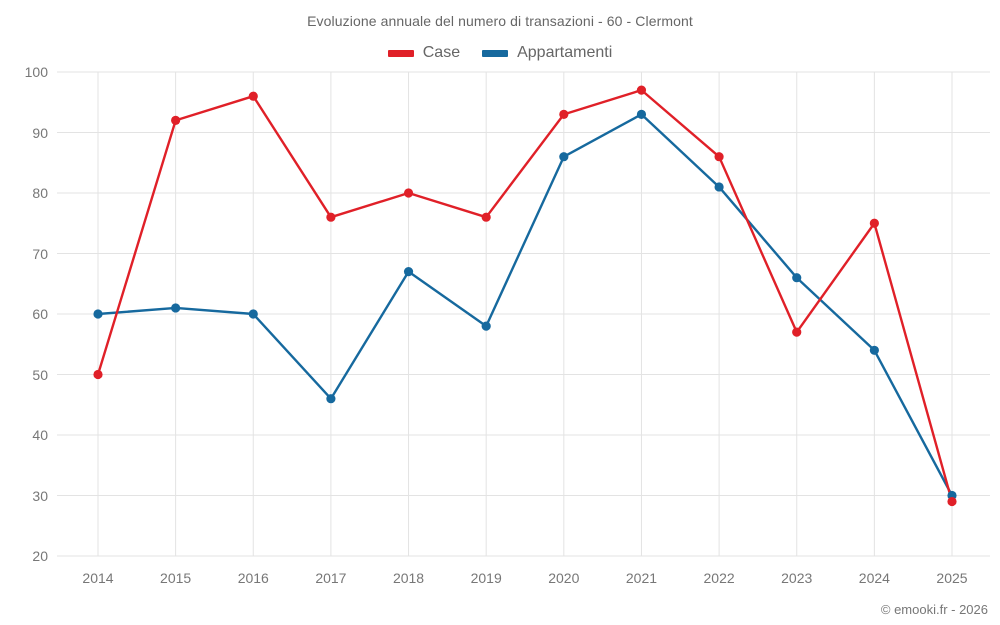  Describe the element at coordinates (934, 609) in the screenshot. I see `copyright-credit: © emooki.fr - 2026` at that location.